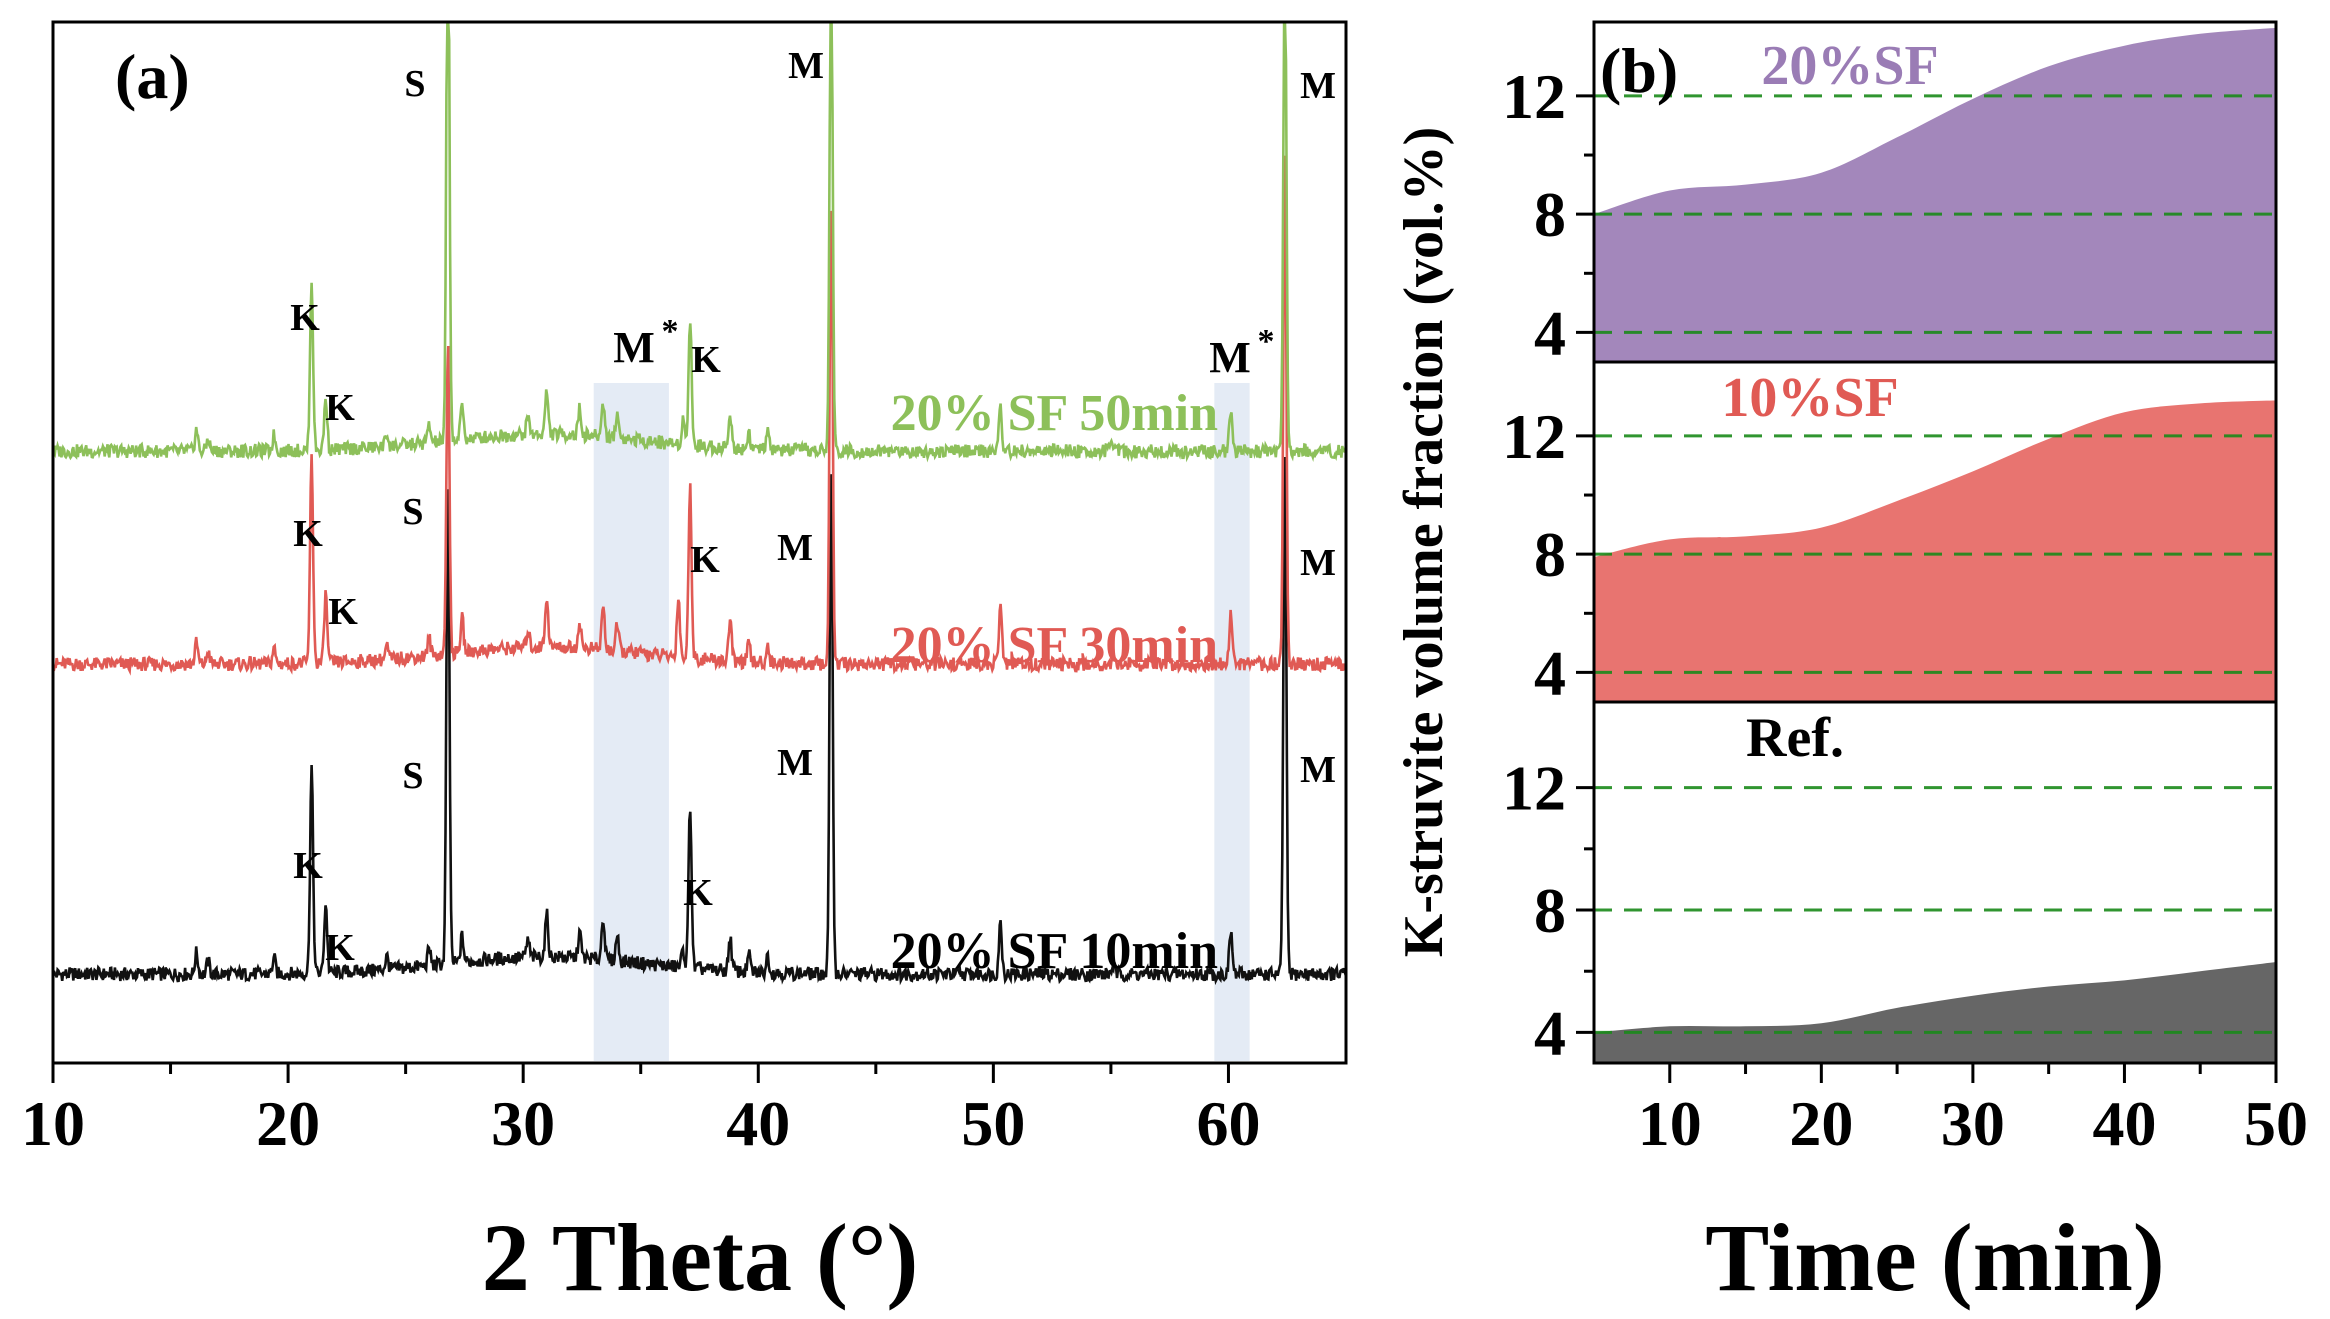  Describe the element at coordinates (1795, 738) in the screenshot. I see `area-series-label: Ref.` at that location.